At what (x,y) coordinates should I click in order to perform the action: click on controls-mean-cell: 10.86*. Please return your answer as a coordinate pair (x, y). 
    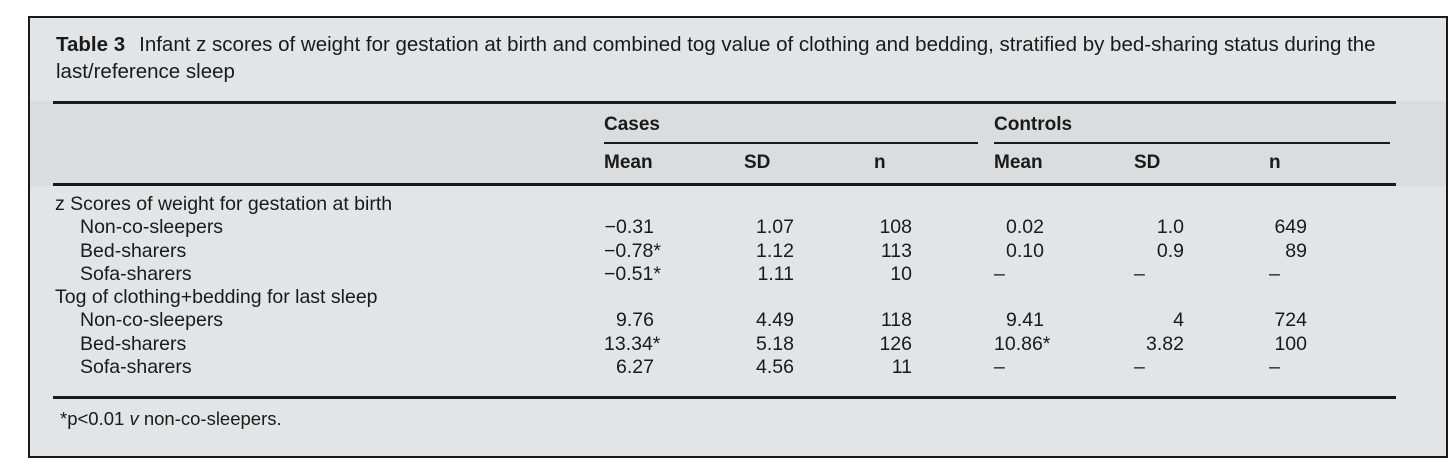
    Looking at the image, I should click on (1064, 344).